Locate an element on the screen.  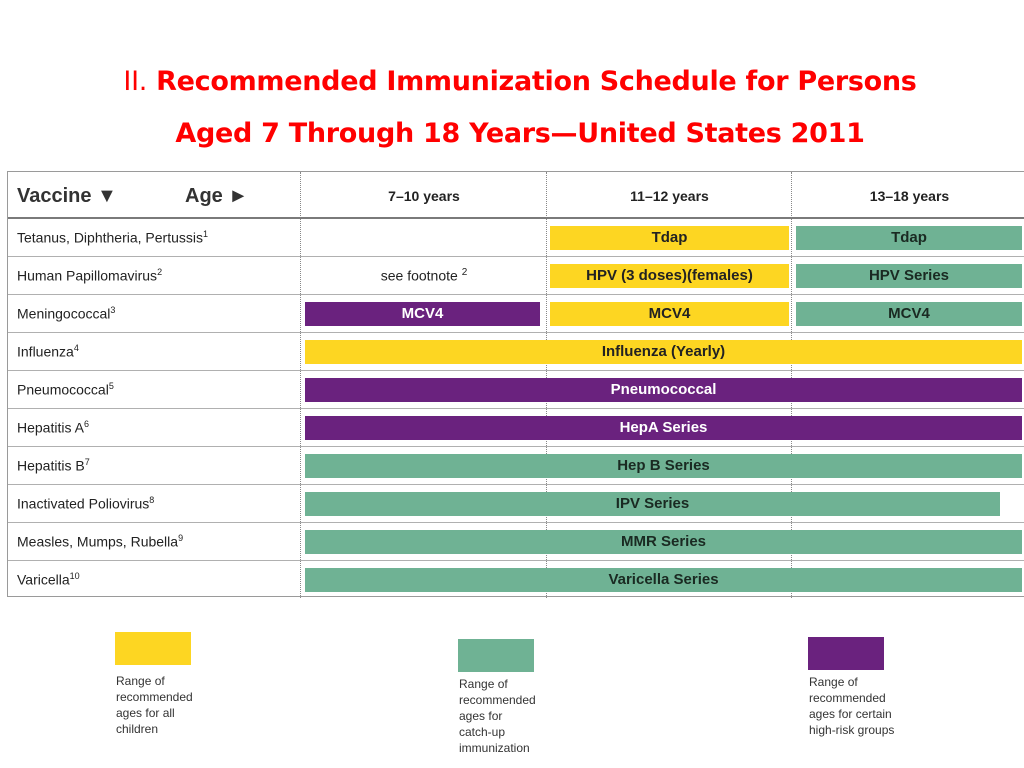
table-row: Hepatitis A6 HepA Series is located at coordinates (516, 428).